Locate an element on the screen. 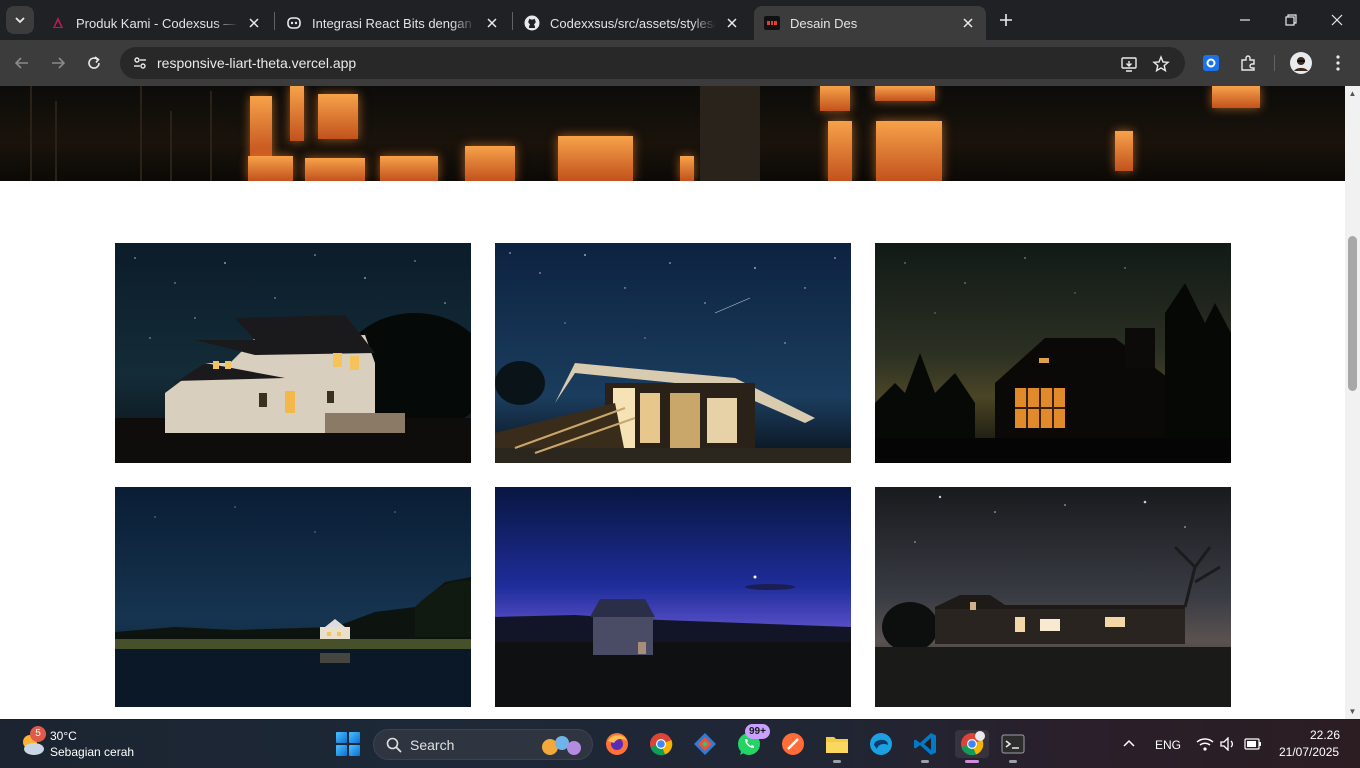 The image size is (1360, 768). address-bar: responsive-liart-theta.vercel.app is located at coordinates (652, 63).